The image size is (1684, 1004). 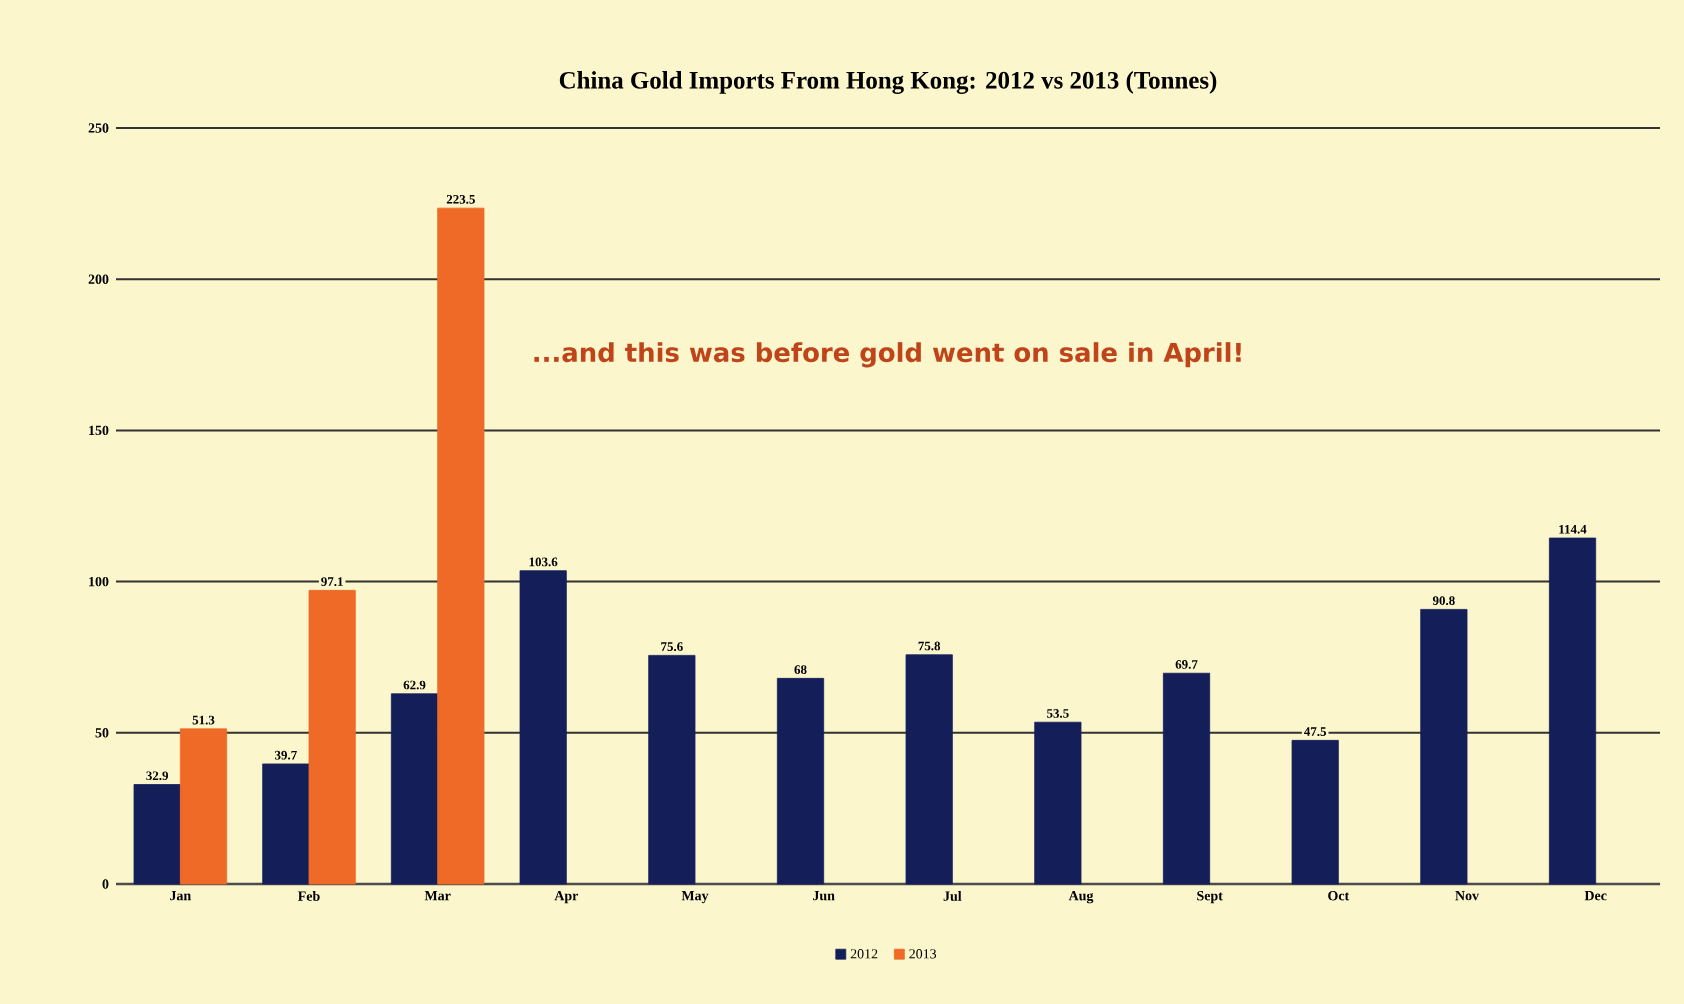 What do you see at coordinates (887, 355) in the screenshot?
I see `annotation: ...and this was before gold went on sale in April!` at bounding box center [887, 355].